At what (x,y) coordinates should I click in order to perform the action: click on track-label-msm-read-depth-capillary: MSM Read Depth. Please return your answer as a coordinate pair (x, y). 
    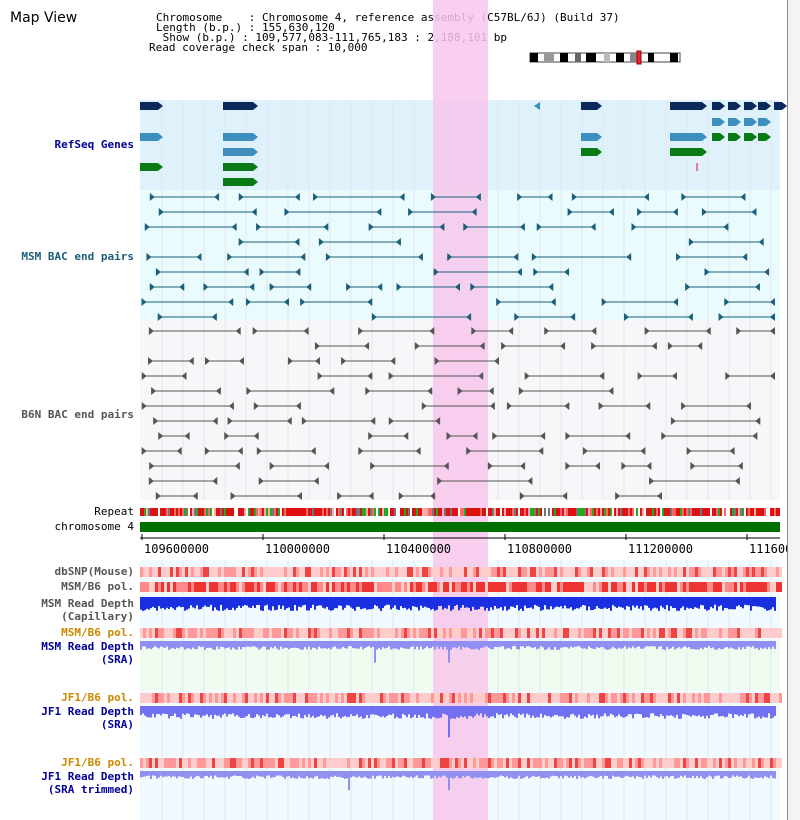
    Looking at the image, I should click on (87, 603).